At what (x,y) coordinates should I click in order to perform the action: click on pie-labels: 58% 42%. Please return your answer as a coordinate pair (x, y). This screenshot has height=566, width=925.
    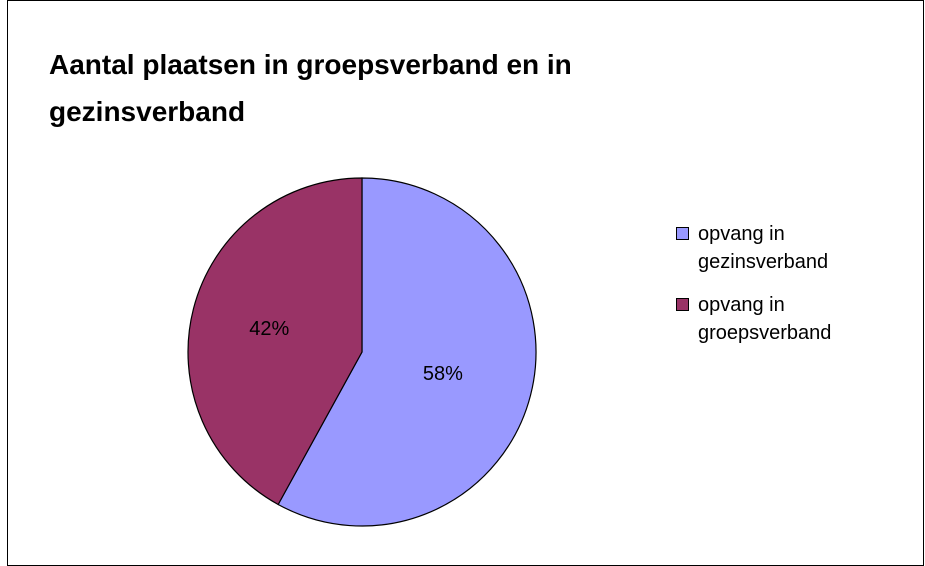
    Looking at the image, I should click on (356, 351).